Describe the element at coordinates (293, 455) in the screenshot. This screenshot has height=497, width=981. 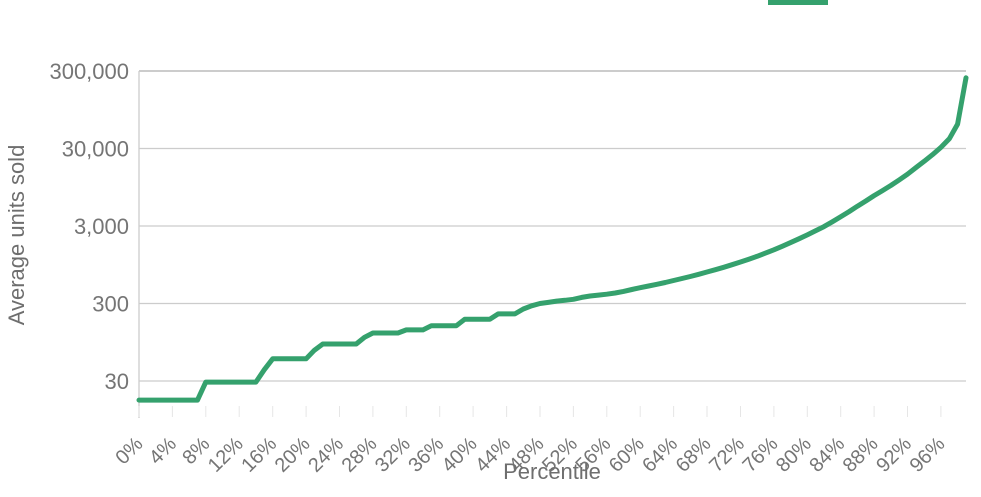
I see `x-tick-label: 20%` at that location.